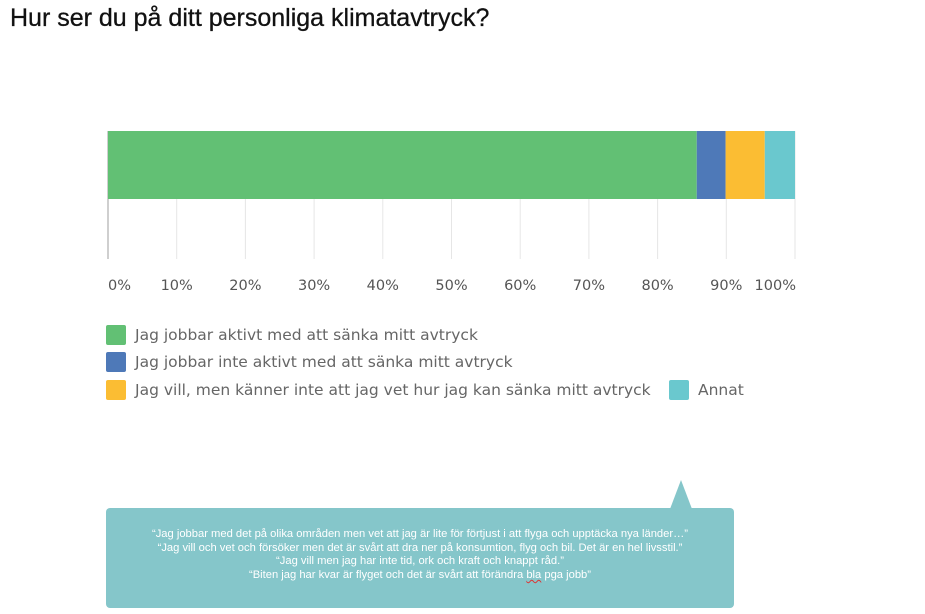 This screenshot has height=614, width=925. I want to click on legend-item-other: Annat, so click(706, 390).